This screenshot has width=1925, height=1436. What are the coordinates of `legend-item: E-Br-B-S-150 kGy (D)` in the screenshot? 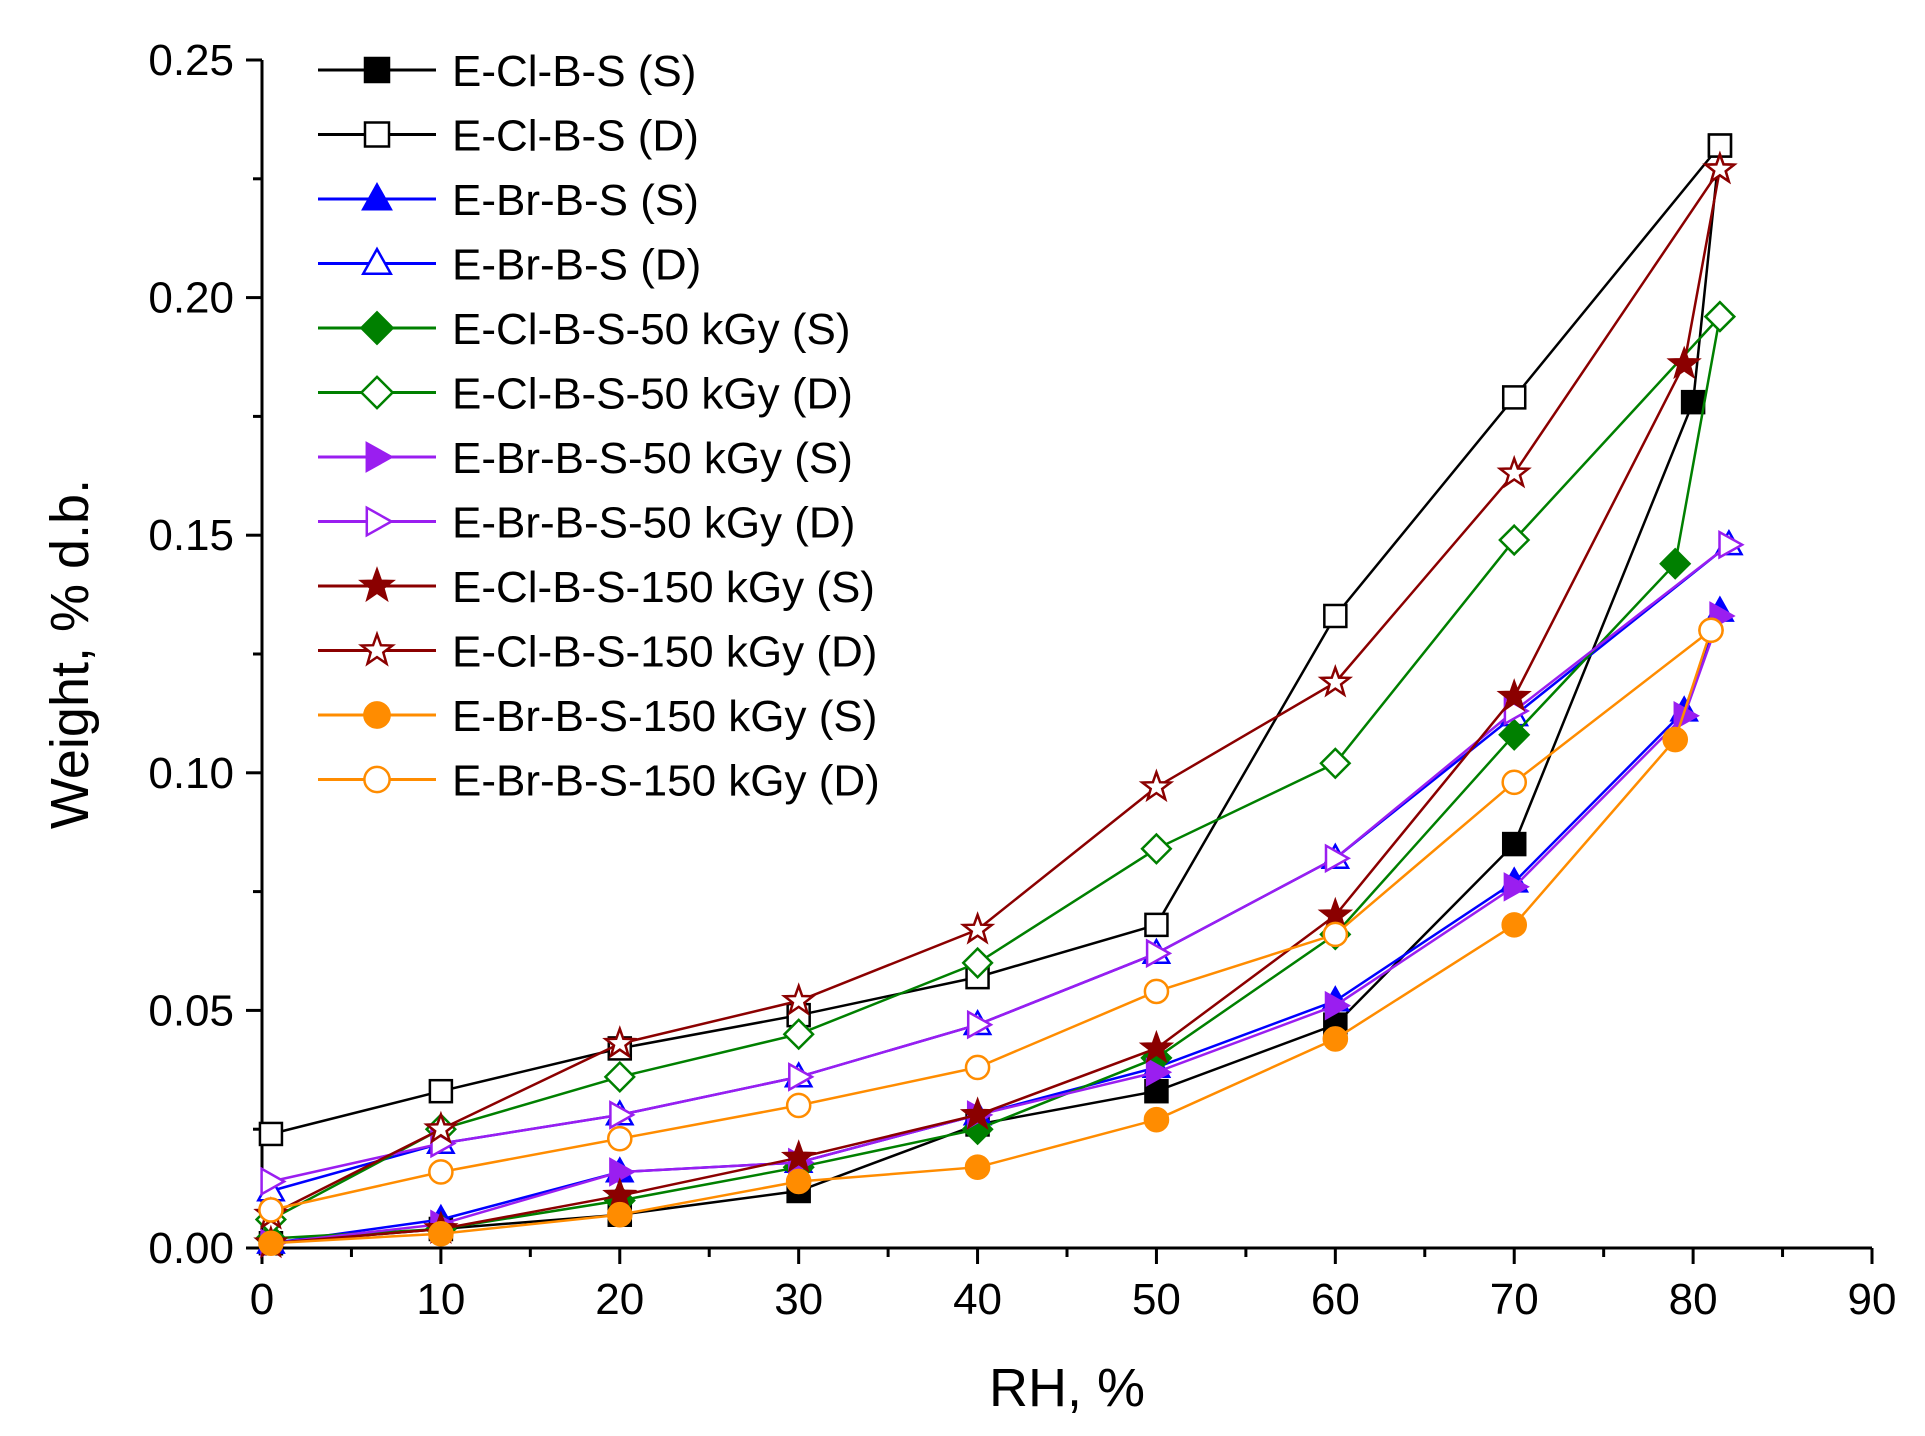 It's located at (599, 781).